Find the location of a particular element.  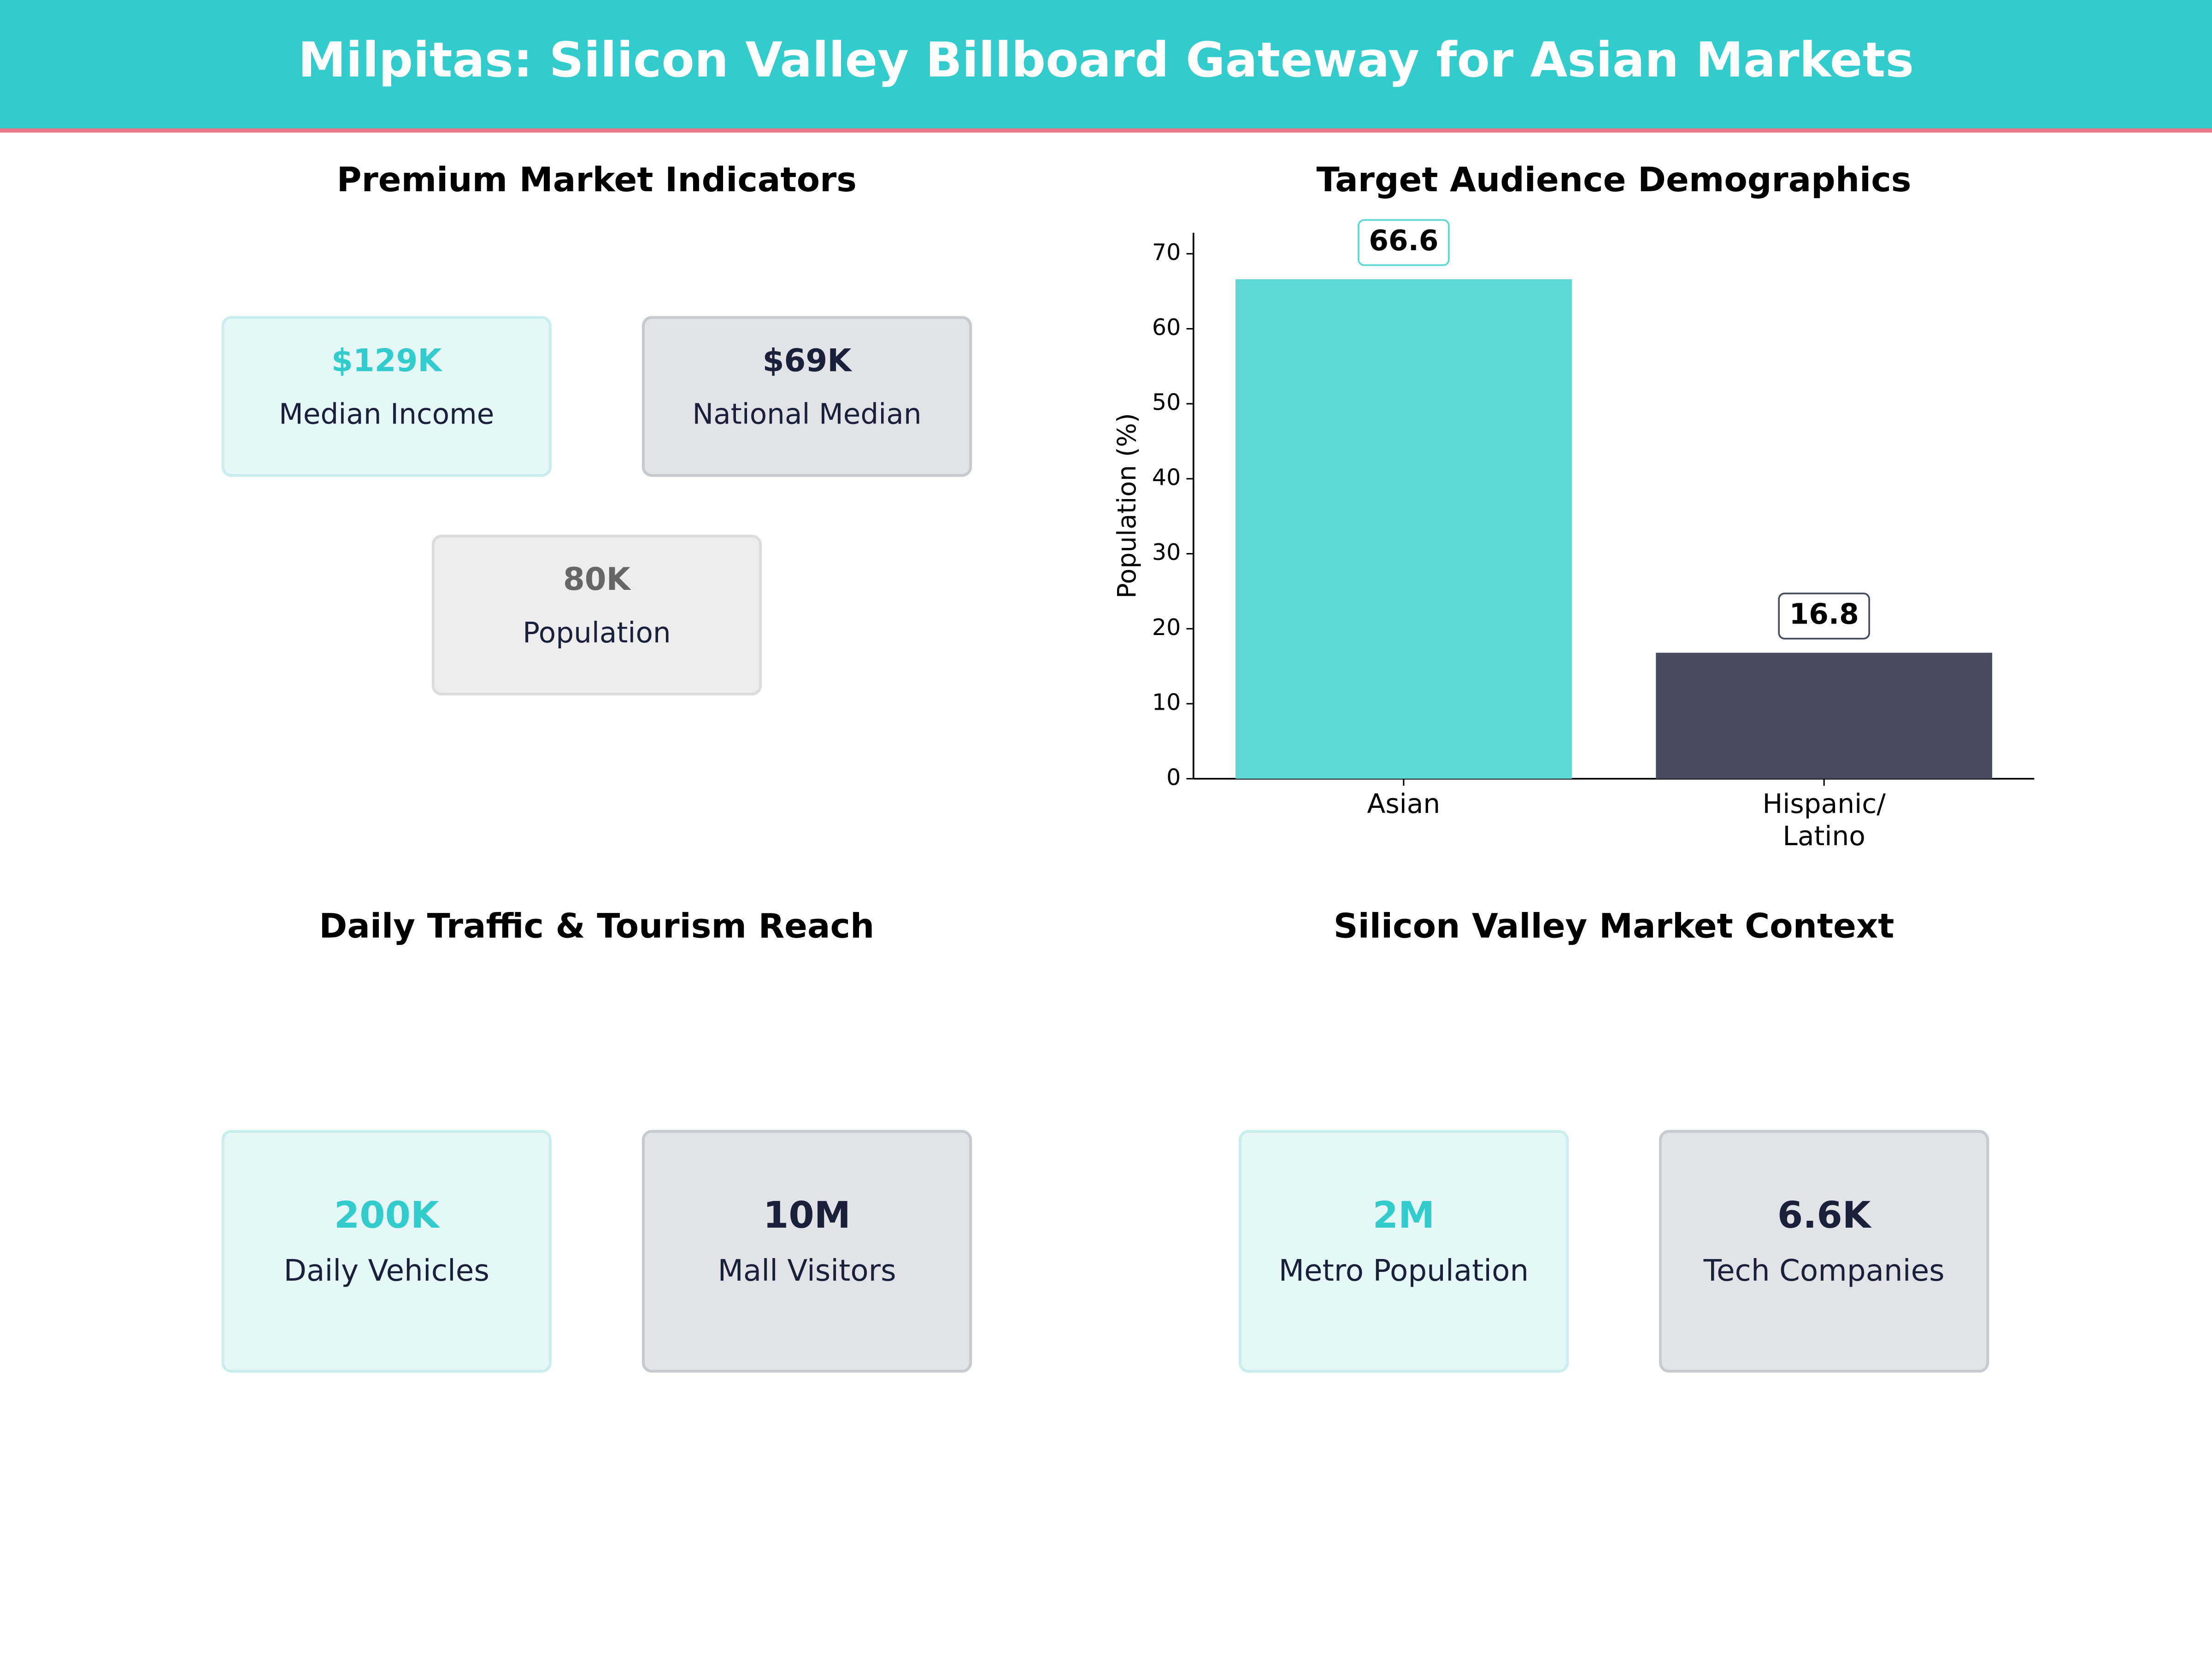

kpi-card: 6.6K Tech Companies is located at coordinates (1824, 1251).